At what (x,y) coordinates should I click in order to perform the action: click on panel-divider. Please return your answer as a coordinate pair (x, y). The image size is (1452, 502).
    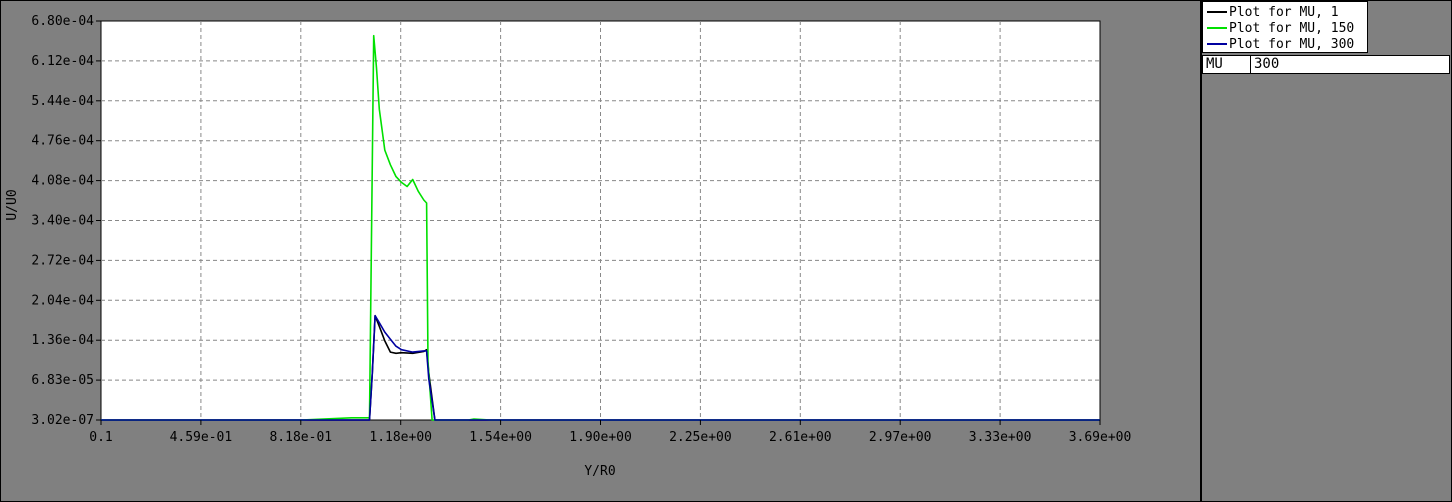
    Looking at the image, I should click on (1201, 251).